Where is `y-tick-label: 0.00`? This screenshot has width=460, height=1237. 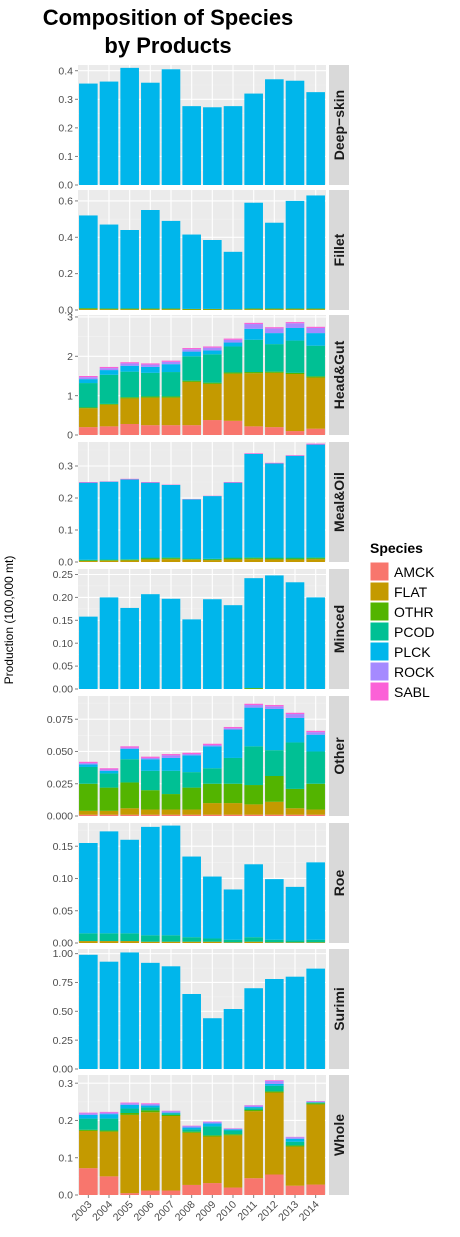
y-tick-label: 0.00 is located at coordinates (63, 690).